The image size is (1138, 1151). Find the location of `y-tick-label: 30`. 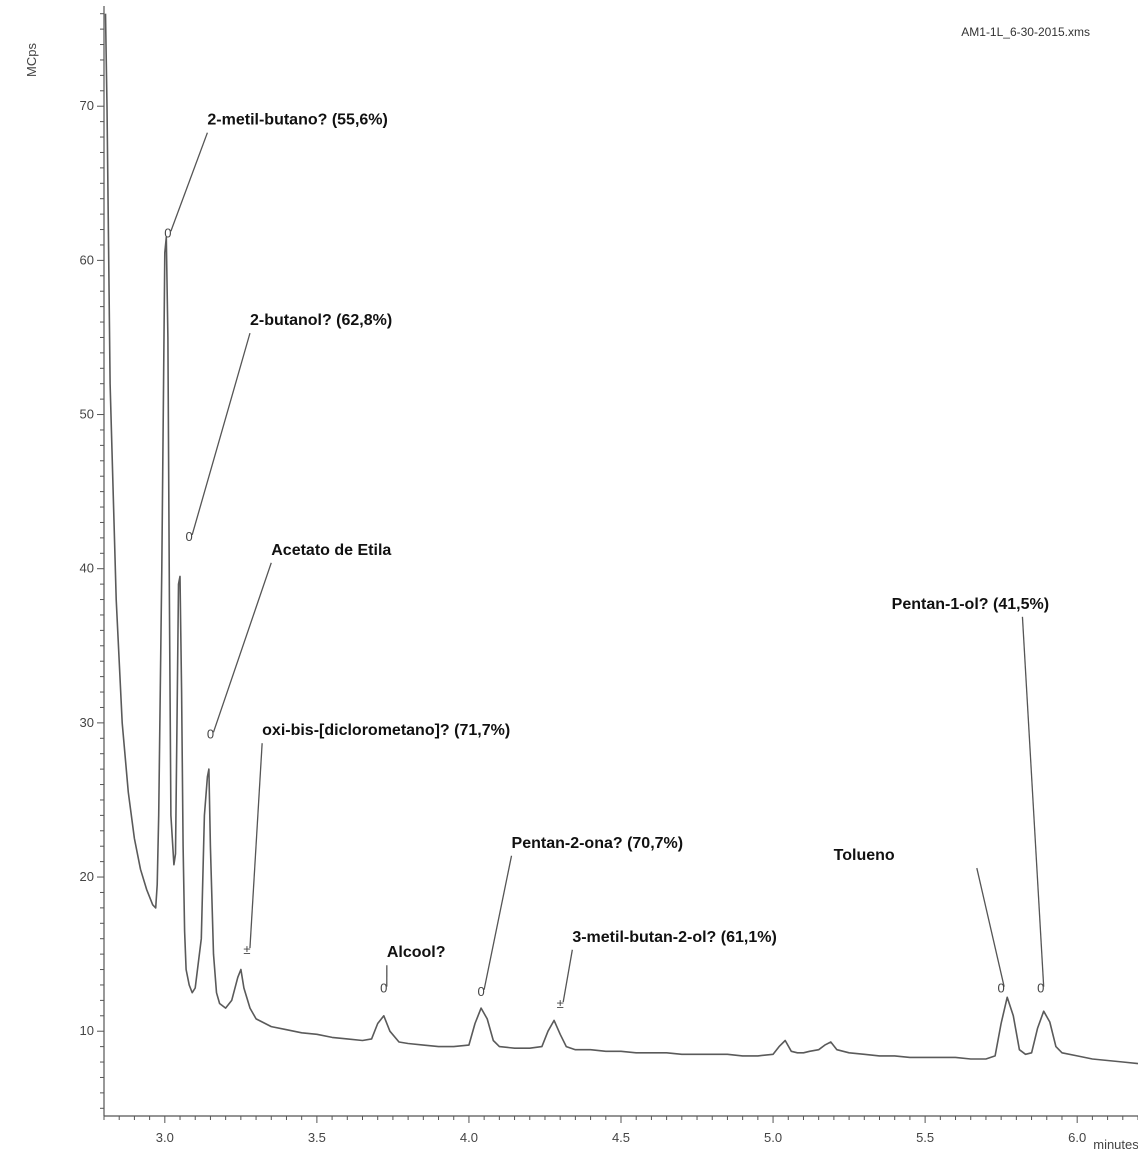

y-tick-label: 30 is located at coordinates (87, 722).